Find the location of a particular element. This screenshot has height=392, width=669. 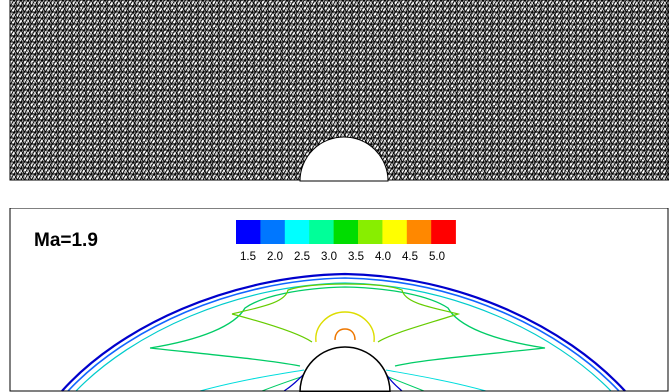

contour-lime-band is located at coordinates (346, 313).